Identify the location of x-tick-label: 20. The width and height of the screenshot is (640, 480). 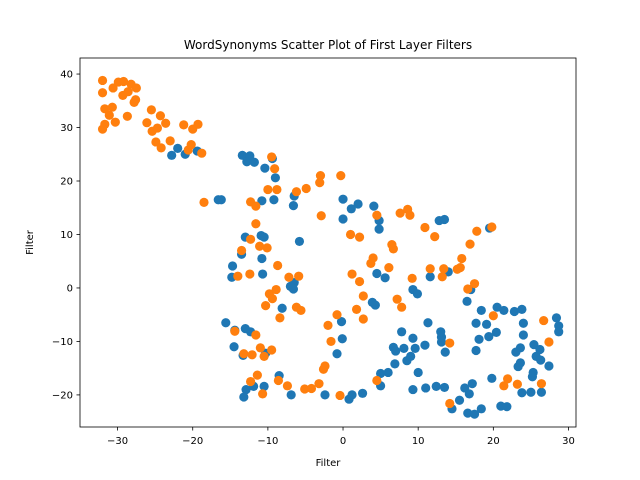
(493, 441).